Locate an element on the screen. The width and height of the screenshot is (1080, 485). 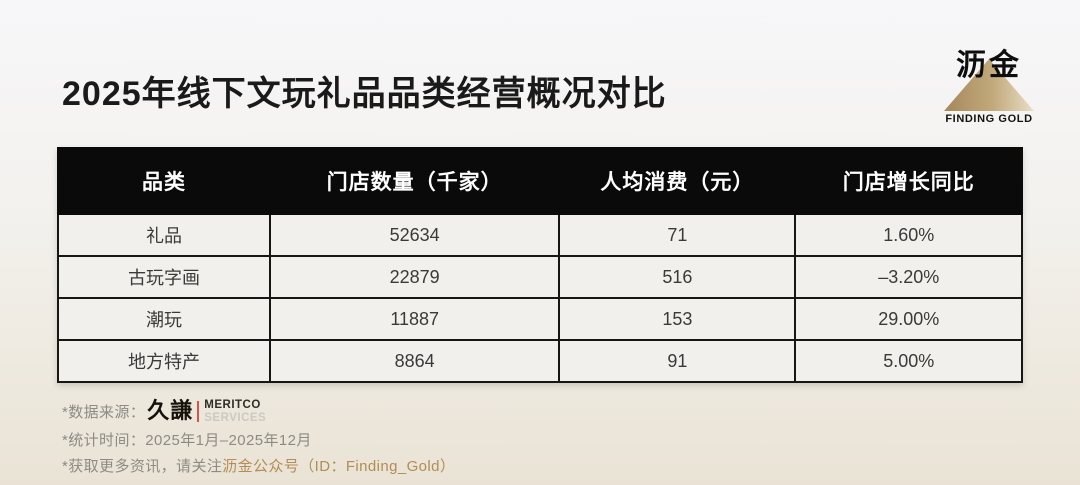
cell-store-count: 22879 is located at coordinates (415, 277).